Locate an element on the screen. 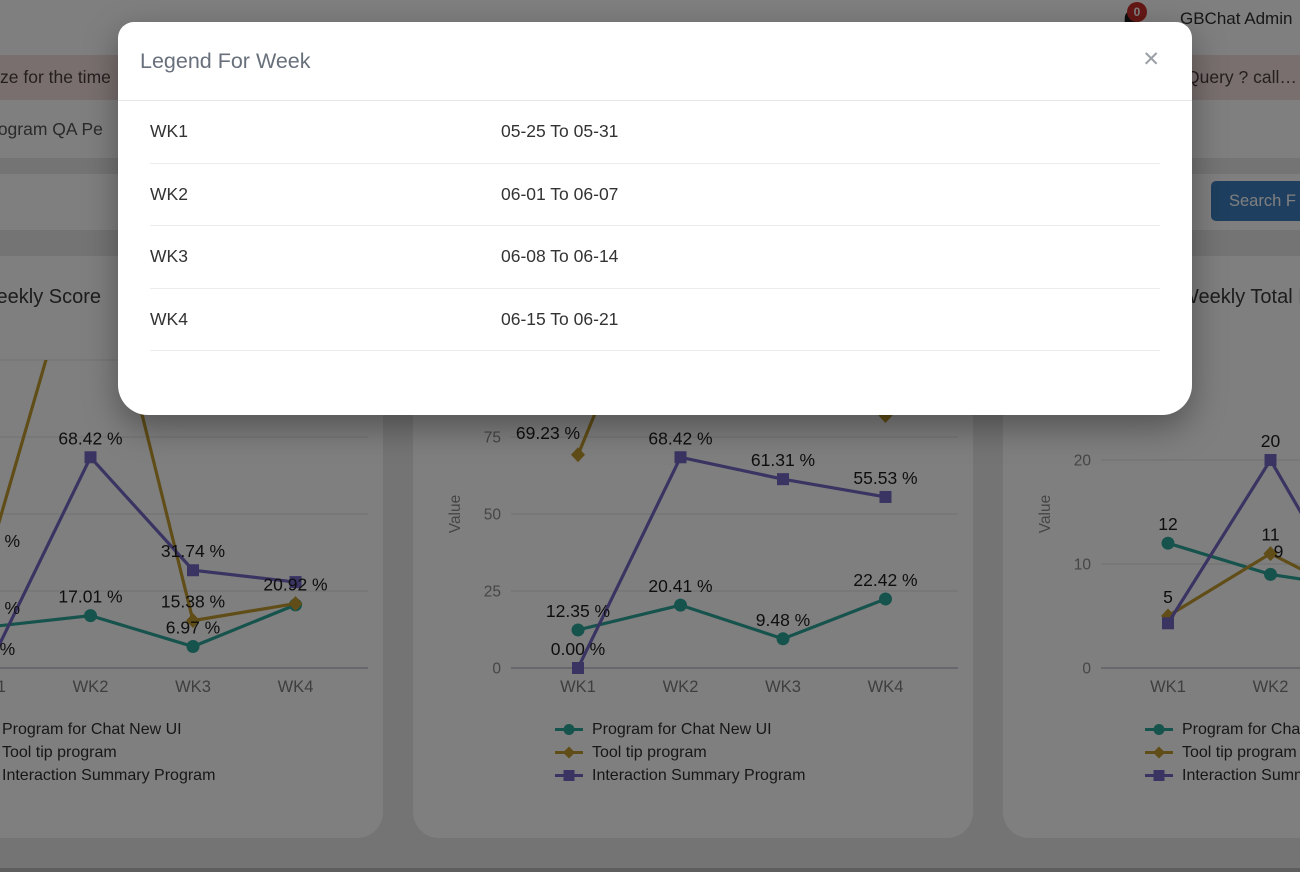  week-label: WK2 is located at coordinates (169, 193).